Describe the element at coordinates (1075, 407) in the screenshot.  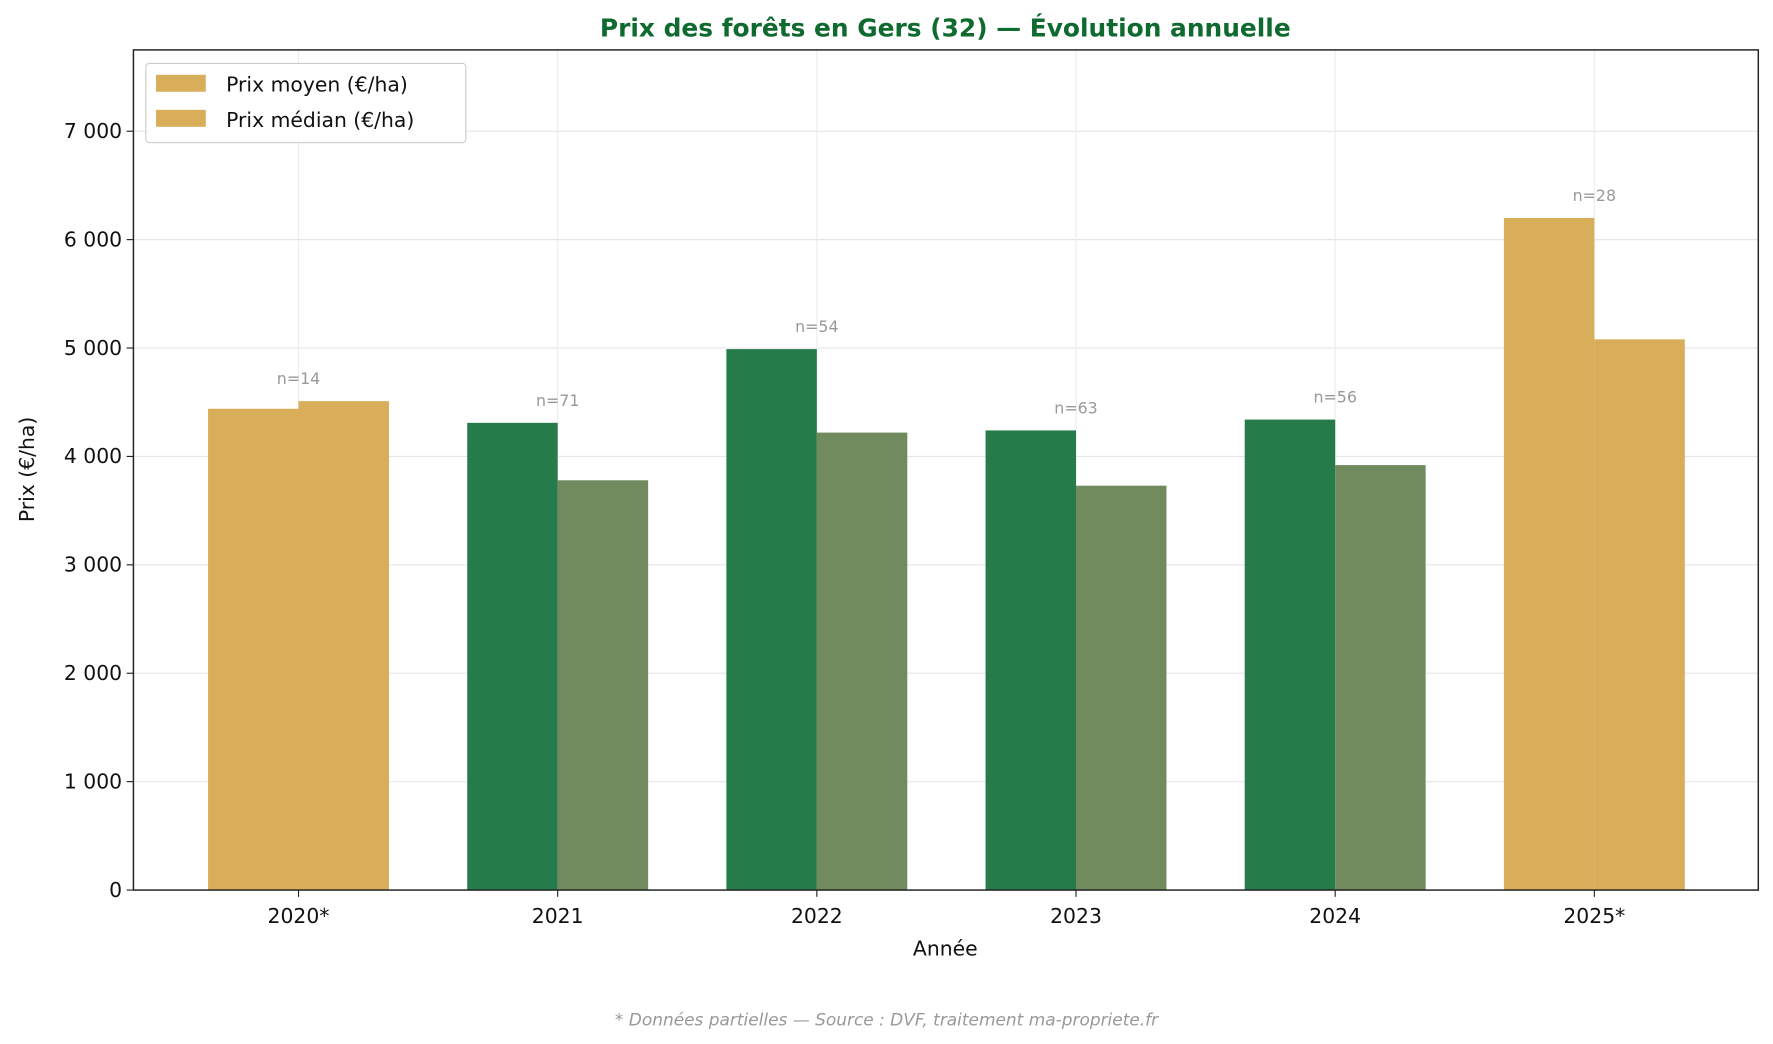
I see `count-label: n=63` at that location.